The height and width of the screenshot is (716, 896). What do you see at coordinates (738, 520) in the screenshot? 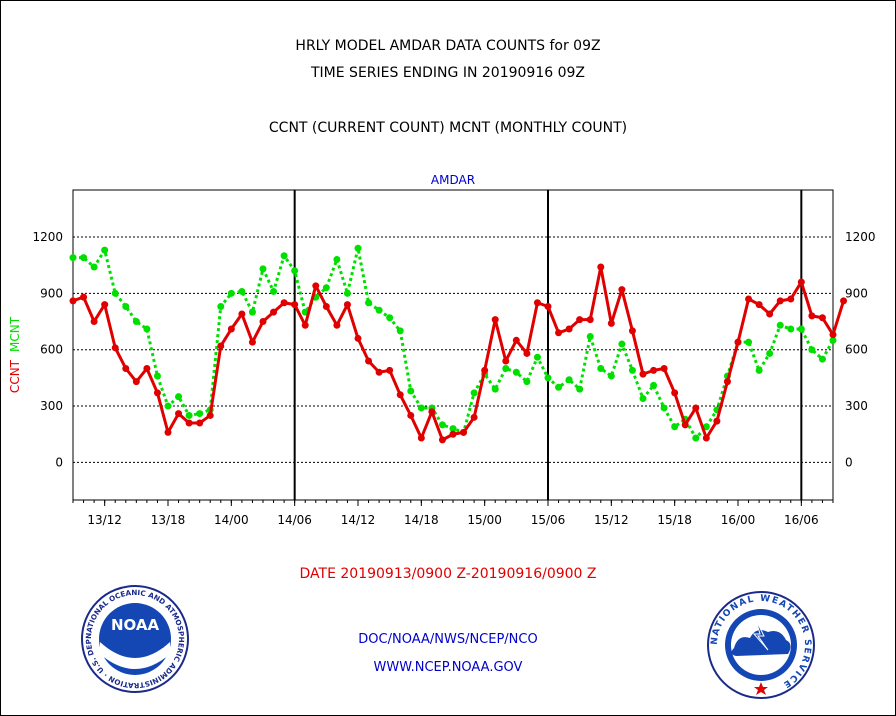
I see `xtick-label-16-00: 16/00` at bounding box center [738, 520].